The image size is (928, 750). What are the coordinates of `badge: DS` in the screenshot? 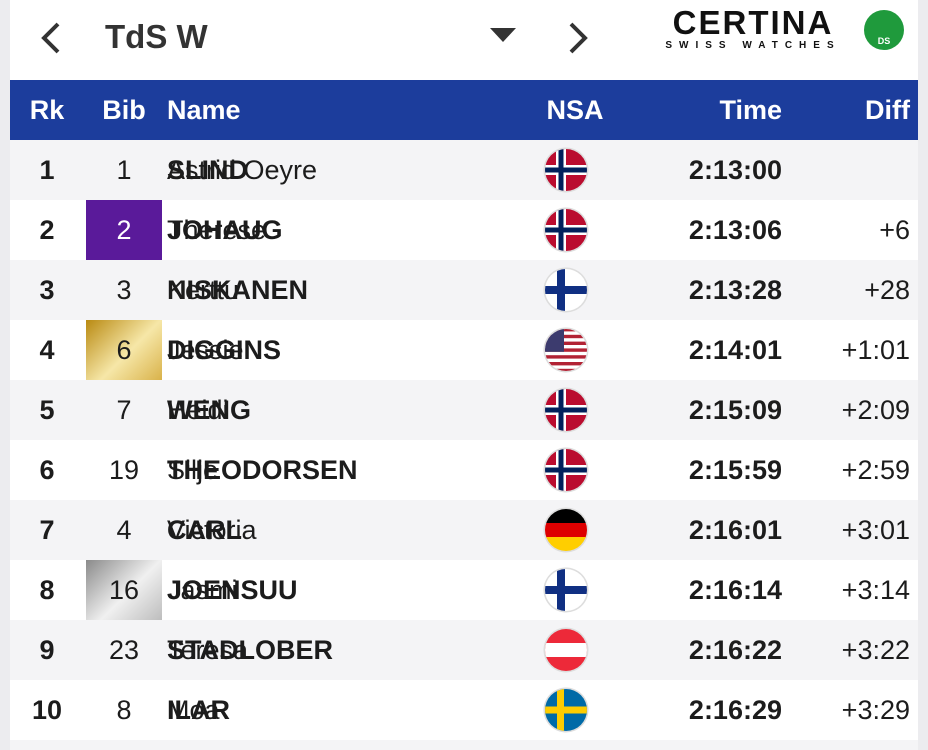 It's located at (884, 30).